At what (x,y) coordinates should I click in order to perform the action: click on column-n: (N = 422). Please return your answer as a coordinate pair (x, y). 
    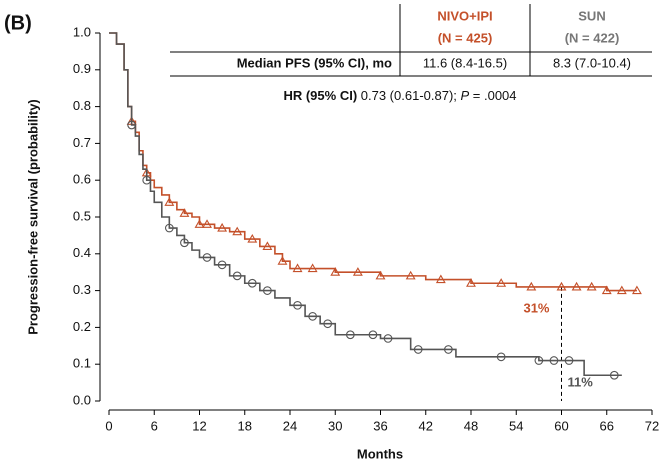
    Looking at the image, I should click on (592, 37).